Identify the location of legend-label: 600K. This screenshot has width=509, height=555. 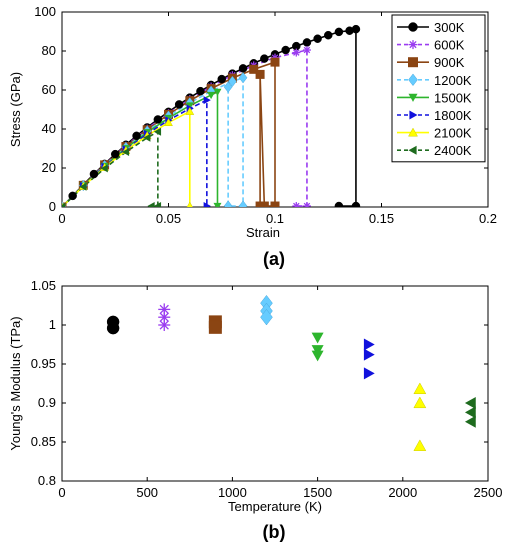
(449, 45).